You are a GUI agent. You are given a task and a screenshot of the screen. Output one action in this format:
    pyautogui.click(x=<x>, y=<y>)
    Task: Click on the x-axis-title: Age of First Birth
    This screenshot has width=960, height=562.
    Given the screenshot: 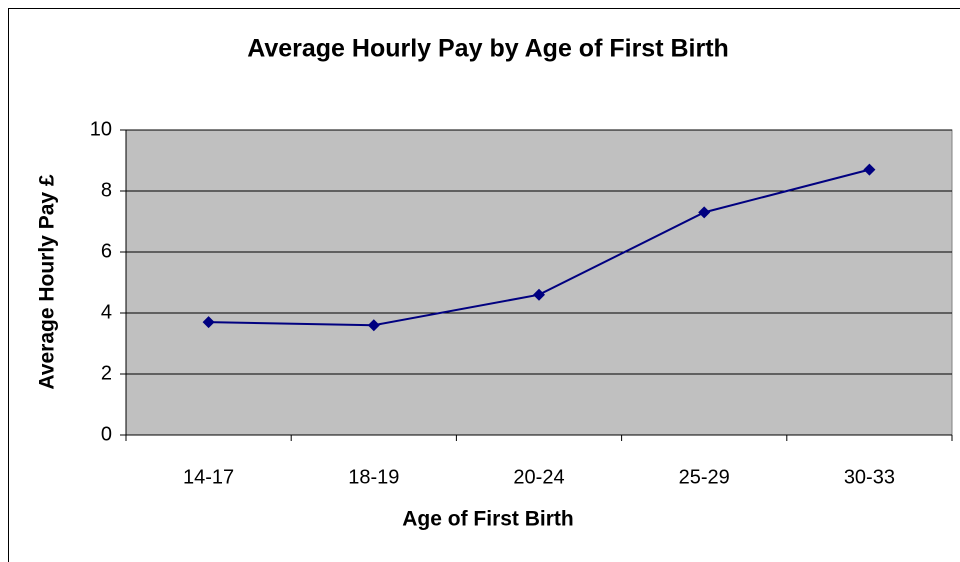 What is the action you would take?
    pyautogui.click(x=488, y=519)
    